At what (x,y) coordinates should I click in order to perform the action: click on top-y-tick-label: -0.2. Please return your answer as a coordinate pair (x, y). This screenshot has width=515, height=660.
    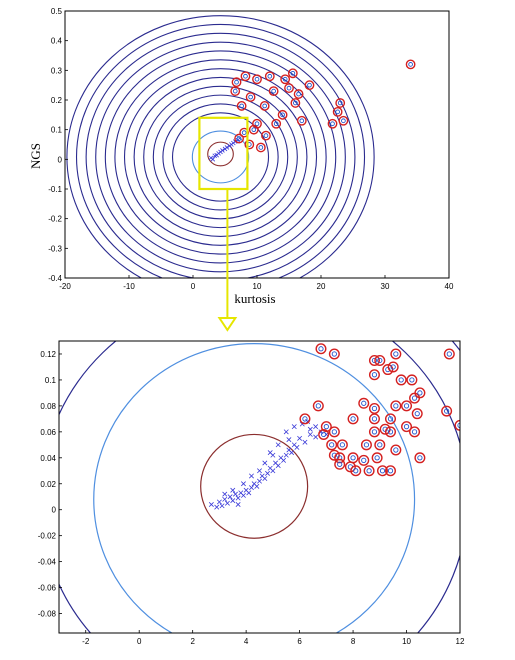
    Looking at the image, I should click on (55, 219).